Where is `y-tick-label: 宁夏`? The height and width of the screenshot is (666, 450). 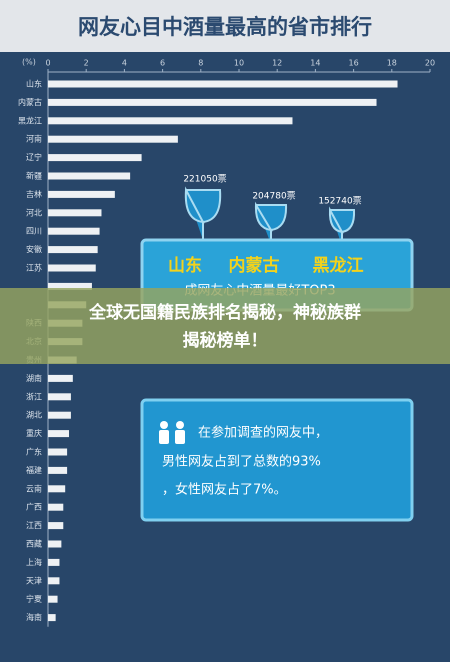
y-tick-label: 宁夏 is located at coordinates (34, 599).